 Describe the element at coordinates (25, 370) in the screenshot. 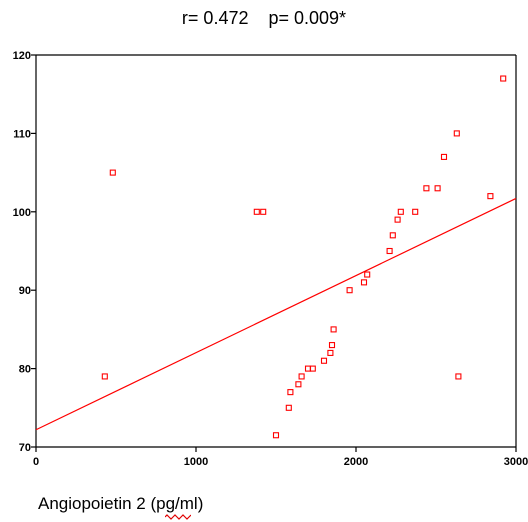

I see `y-tick-label: 80` at that location.